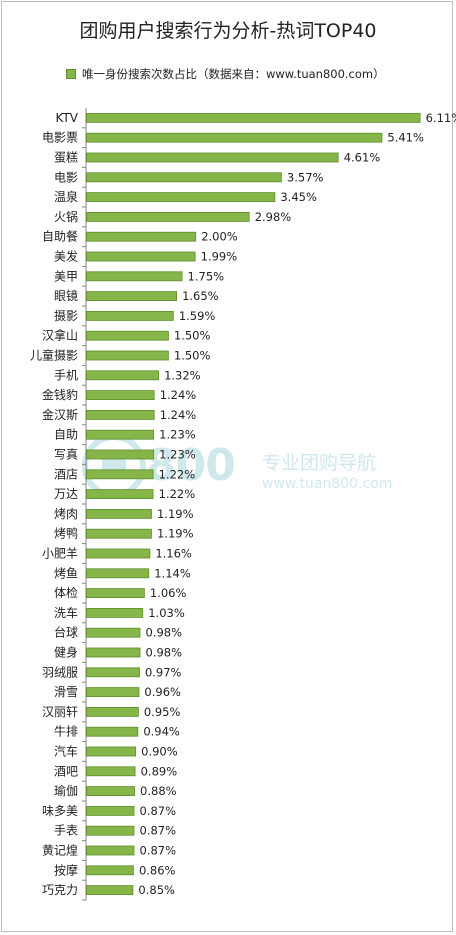 The width and height of the screenshot is (456, 935). I want to click on data-label: 1.06%, so click(168, 593).